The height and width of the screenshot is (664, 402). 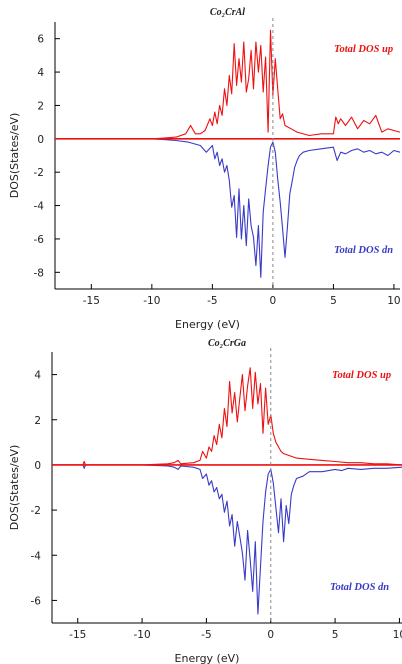 What do you see at coordinates (40, 106) in the screenshot?
I see `panel-1-y-tick-label: 2` at bounding box center [40, 106].